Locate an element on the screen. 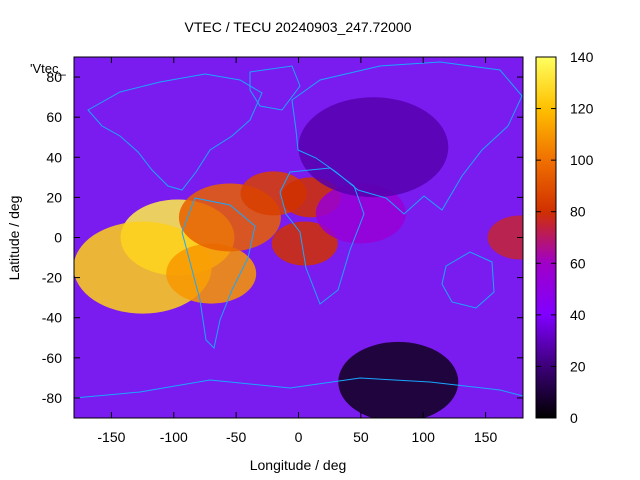 The image size is (640, 480). north-america-outline is located at coordinates (175, 132).